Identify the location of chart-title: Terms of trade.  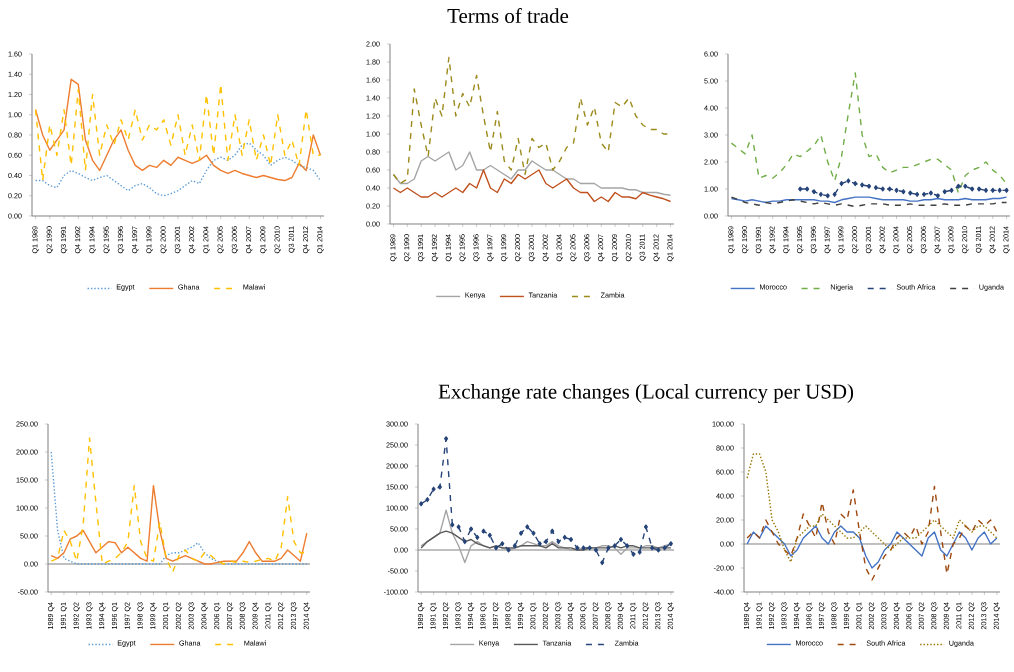
(508, 16).